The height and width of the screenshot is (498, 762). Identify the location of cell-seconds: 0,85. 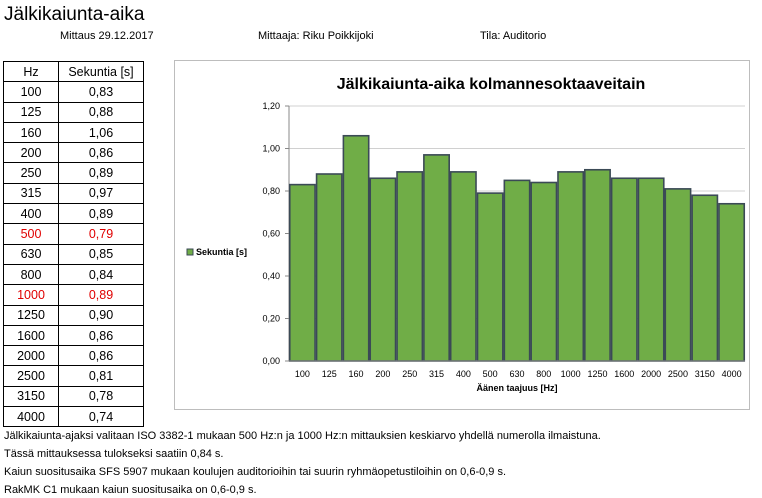
(101, 254).